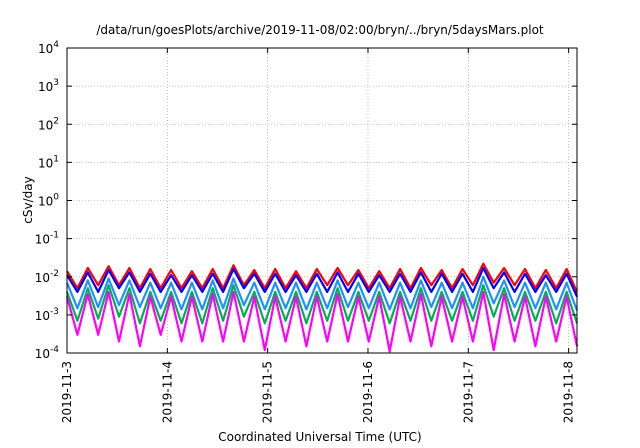 The image size is (640, 448). Describe the element at coordinates (368, 392) in the screenshot. I see `x-tick-label: 2019-11-6` at that location.